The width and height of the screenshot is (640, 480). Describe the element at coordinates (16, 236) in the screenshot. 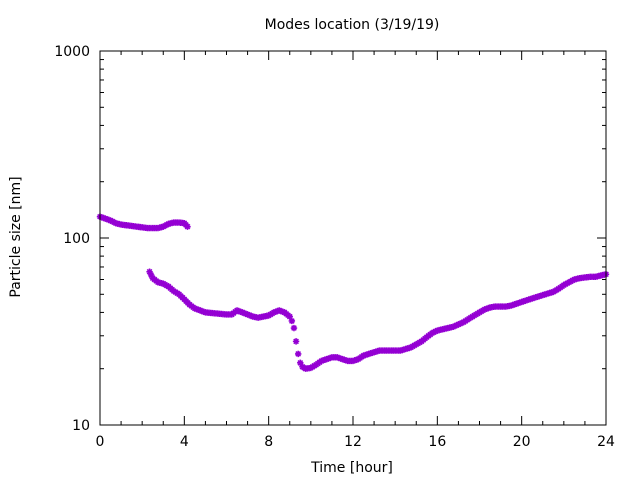

I see `y-axis-label: Particle size [nm]` at that location.